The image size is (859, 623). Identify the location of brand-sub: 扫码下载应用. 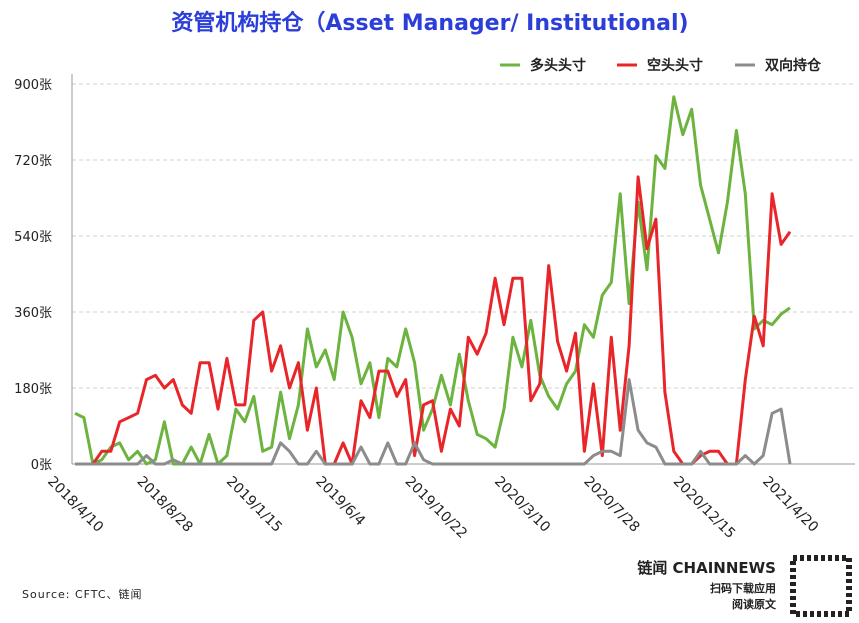
(743, 588).